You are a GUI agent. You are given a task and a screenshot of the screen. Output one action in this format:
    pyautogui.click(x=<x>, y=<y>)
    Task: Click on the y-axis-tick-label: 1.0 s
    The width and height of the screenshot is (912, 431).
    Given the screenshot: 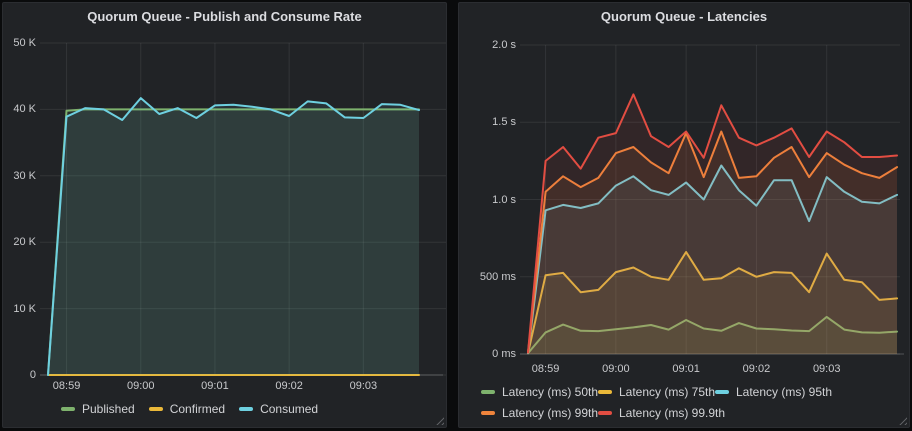 What is the action you would take?
    pyautogui.click(x=504, y=199)
    